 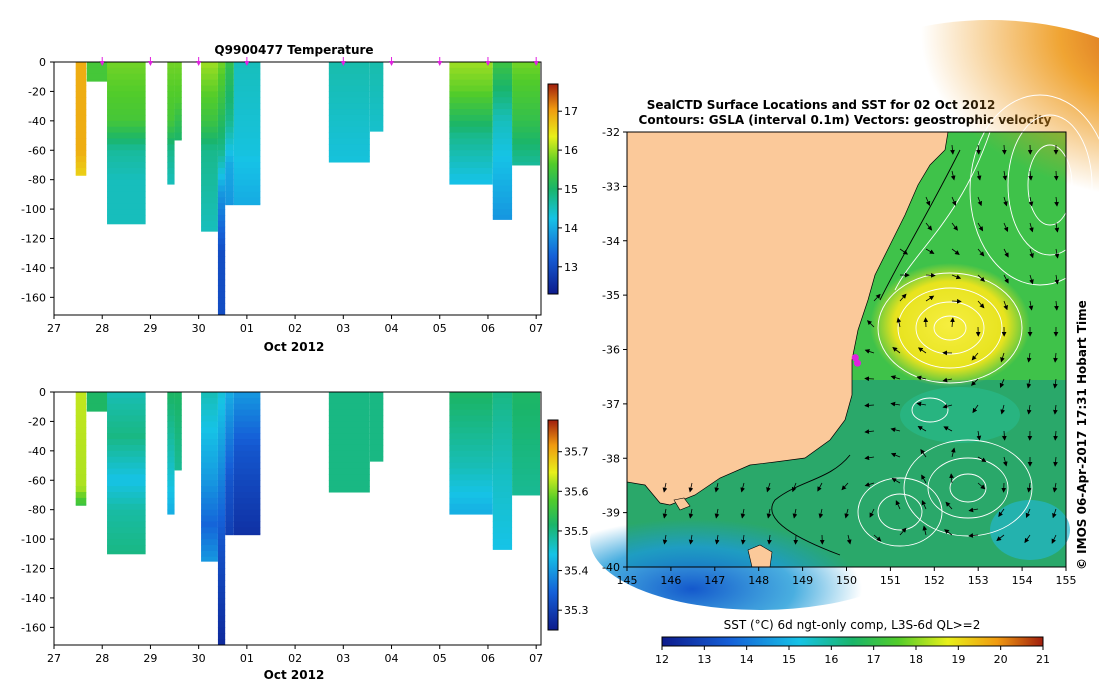 I want to click on lon-tick-label: 154, so click(x=1022, y=580).